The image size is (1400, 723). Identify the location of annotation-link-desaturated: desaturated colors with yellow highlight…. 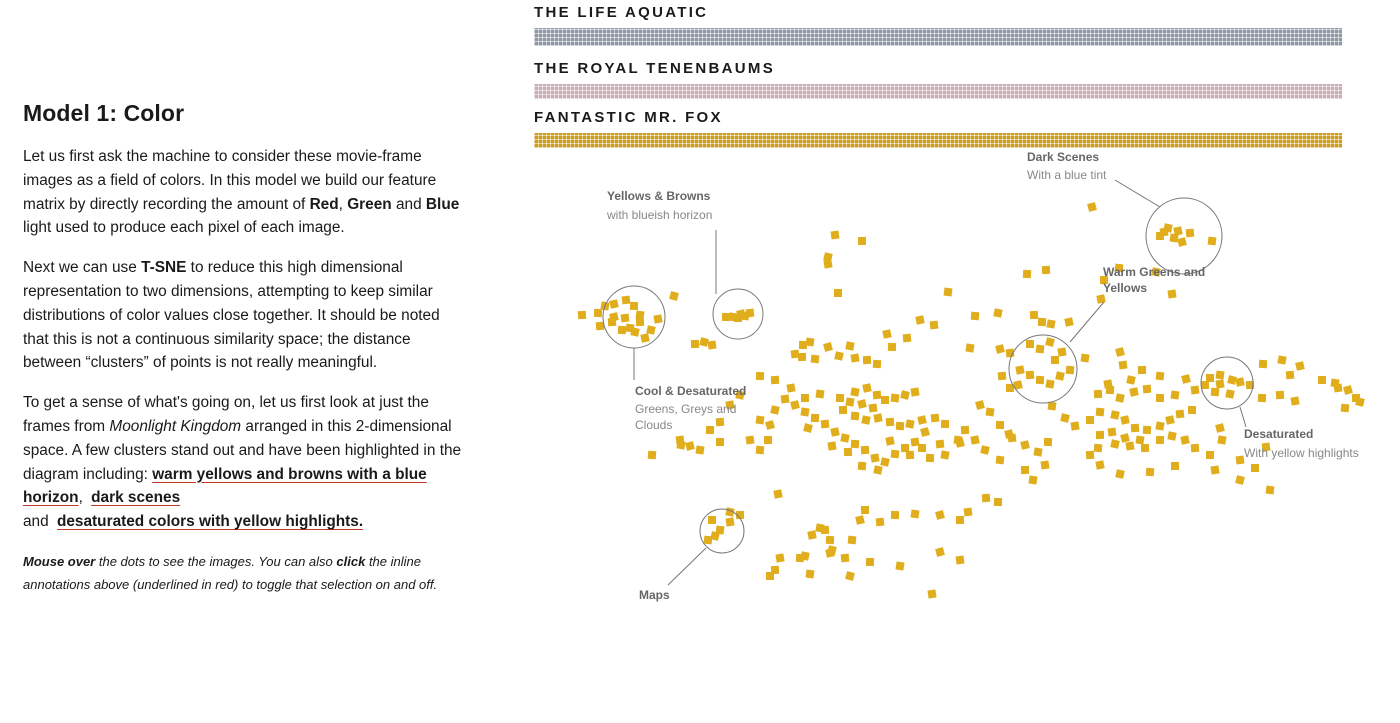
(210, 522).